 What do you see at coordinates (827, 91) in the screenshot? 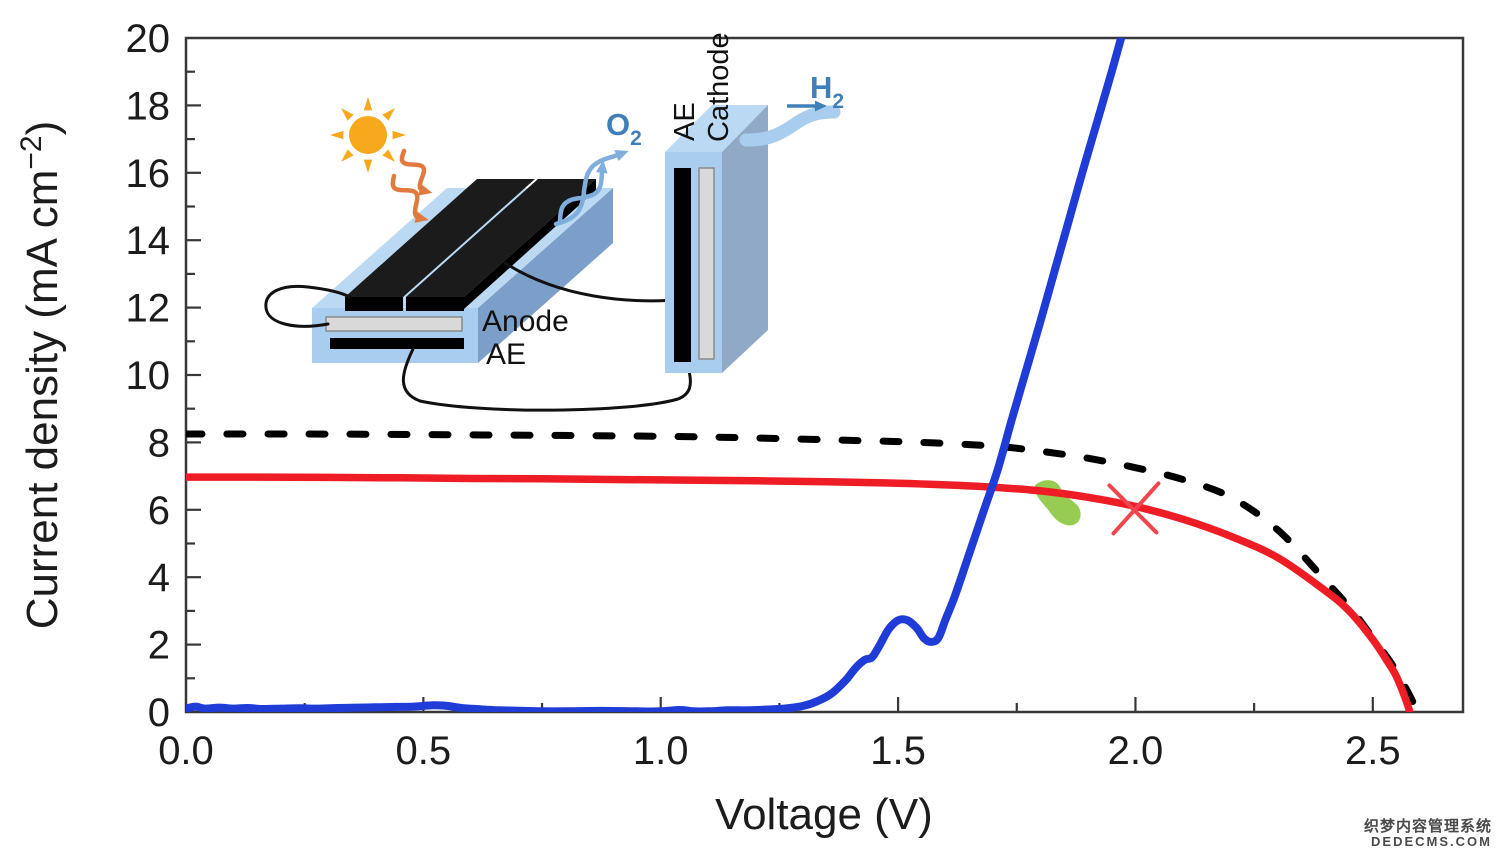
I see `hydrogen-label: H2` at bounding box center [827, 91].